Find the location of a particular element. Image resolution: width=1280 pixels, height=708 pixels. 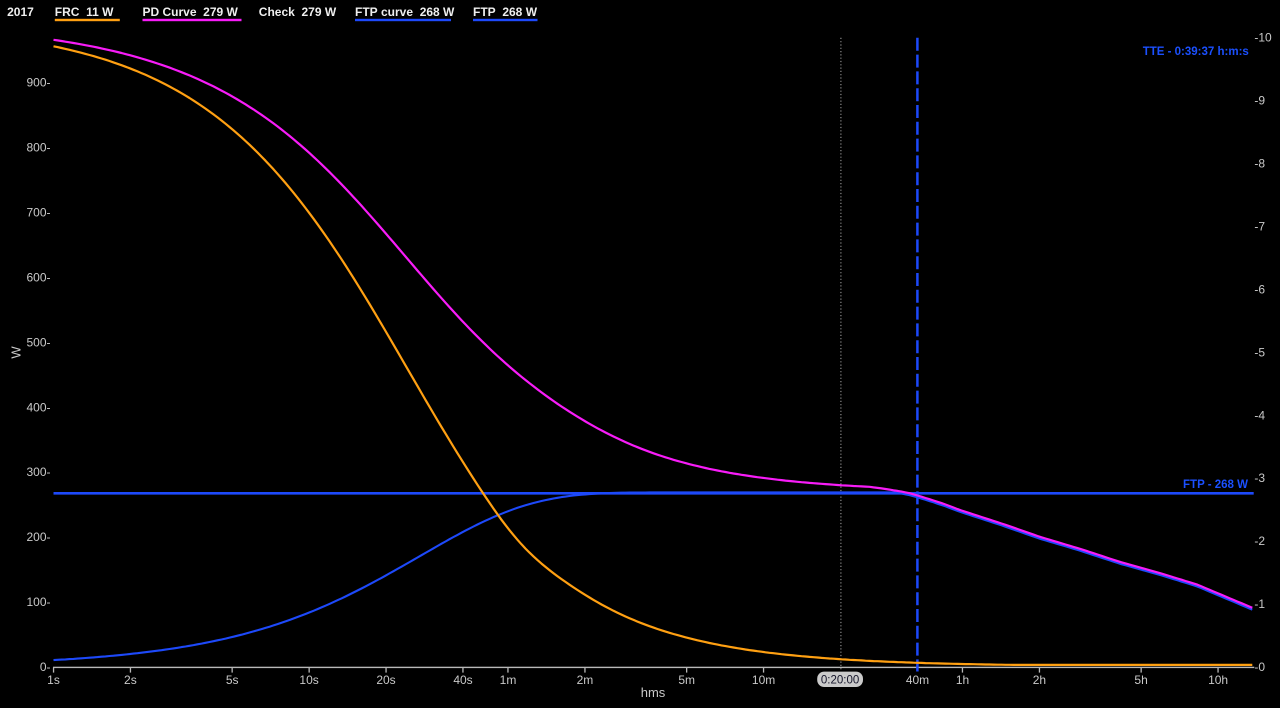

svg-text: 40m is located at coordinates (917, 680).